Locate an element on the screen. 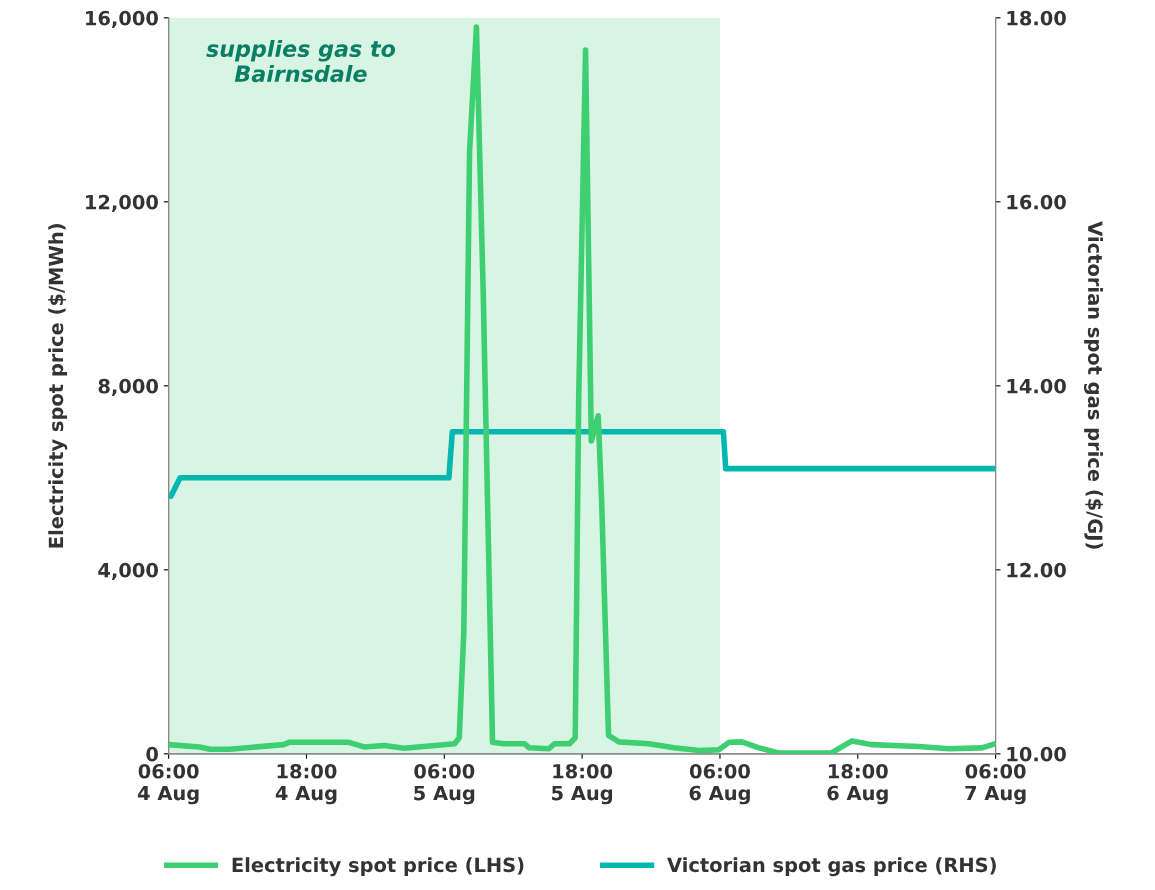 This screenshot has height=890, width=1155. x-tick-label: 18:00 4 Aug is located at coordinates (306, 784).